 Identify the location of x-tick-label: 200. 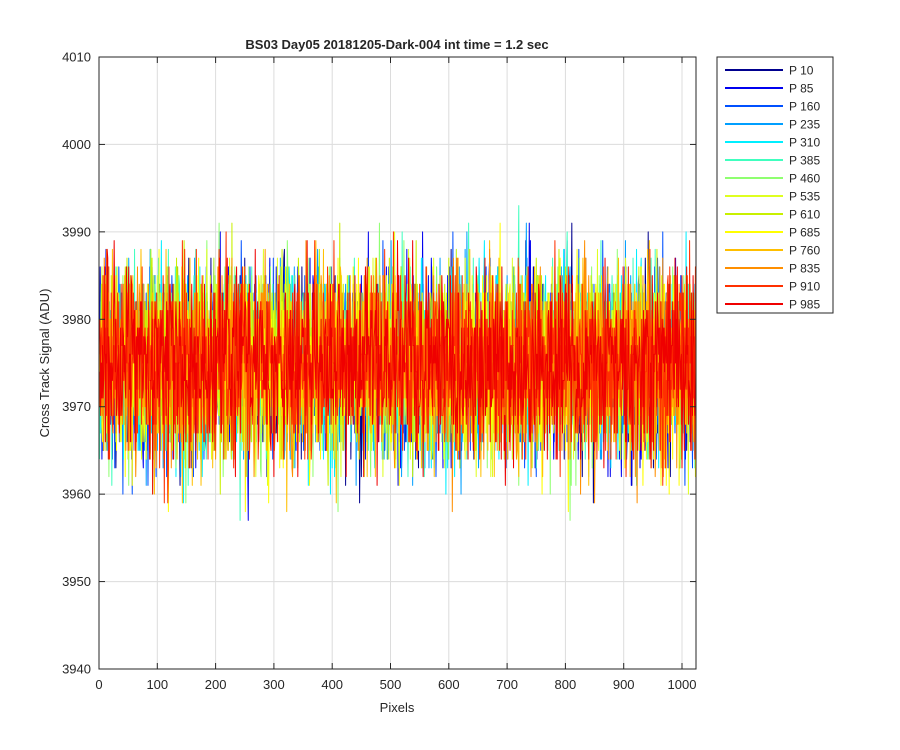
(216, 684).